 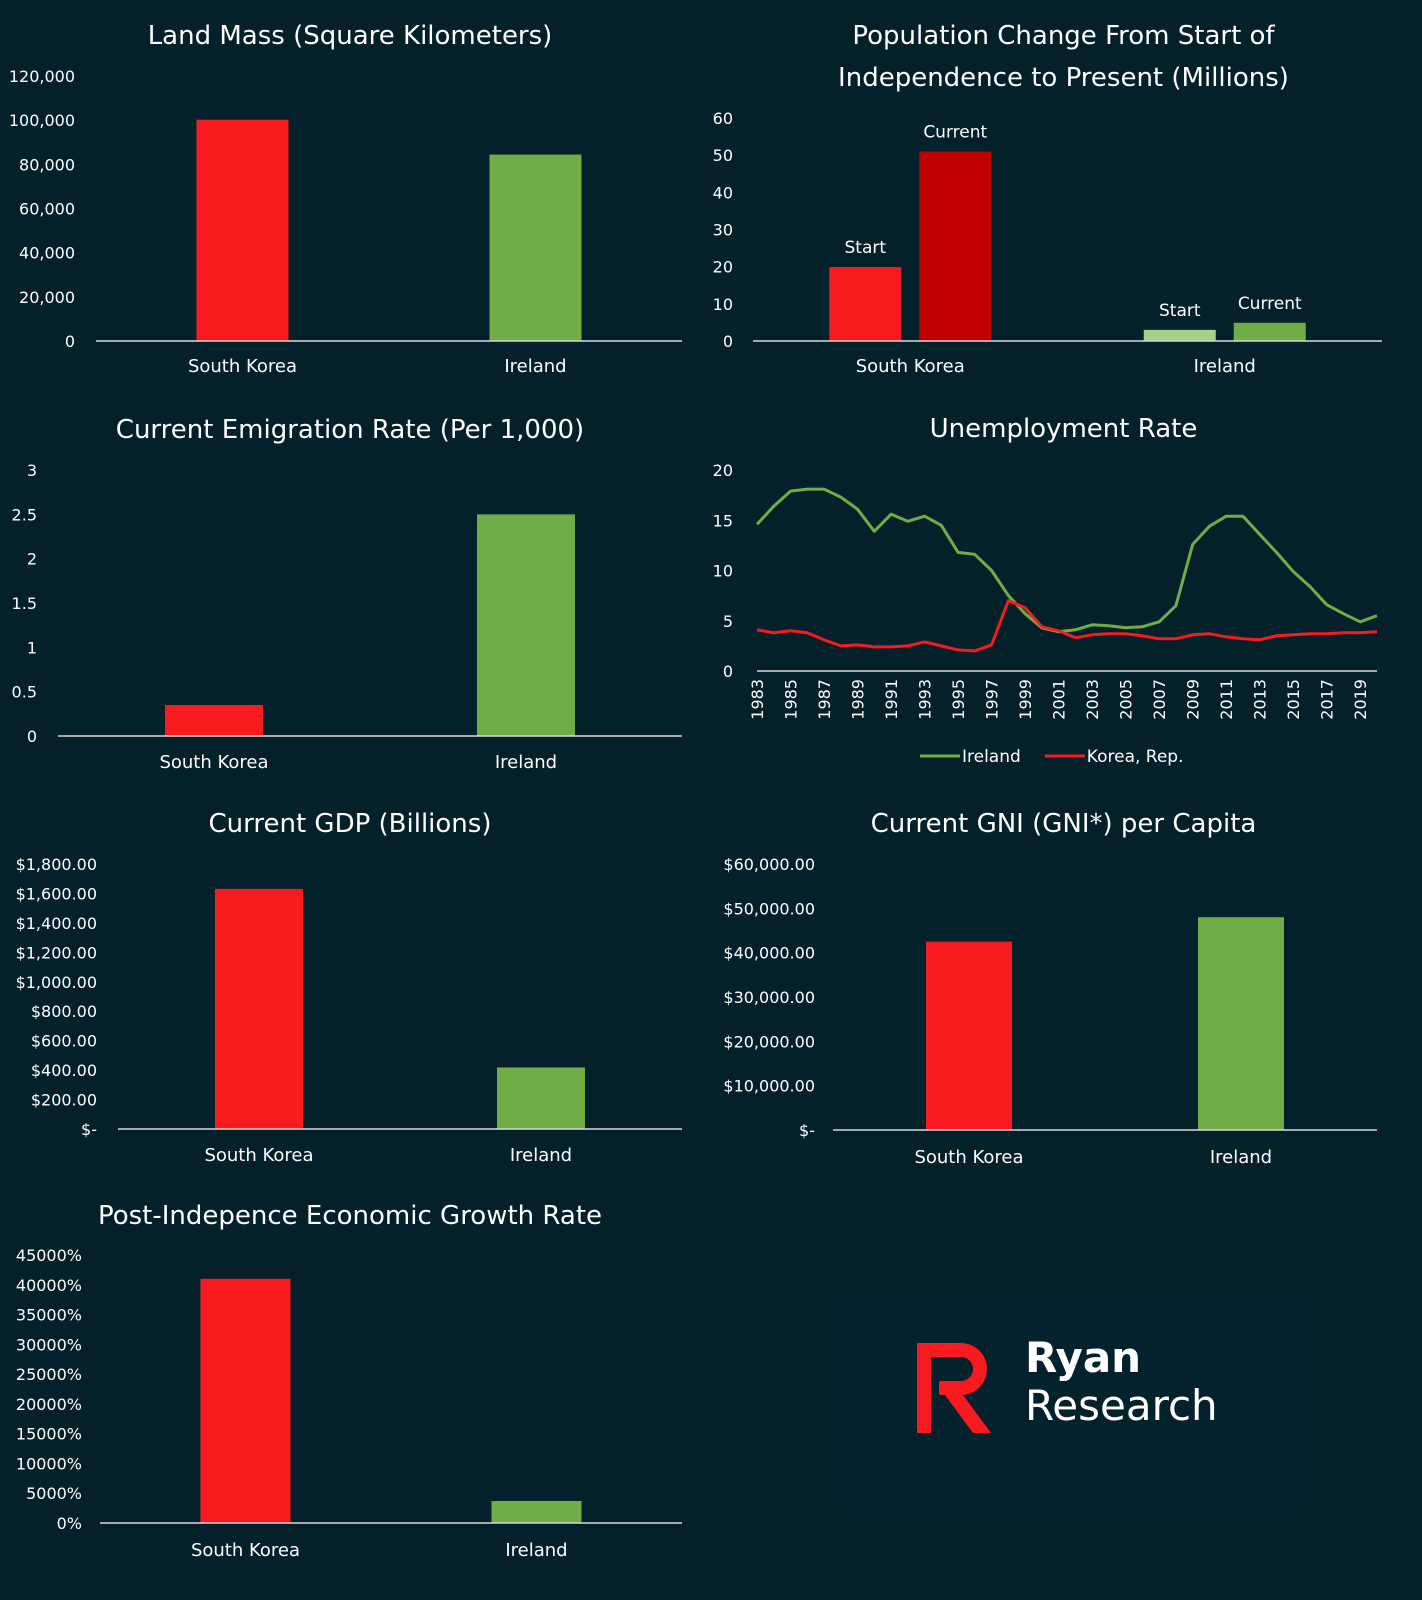 I want to click on x-tick-label: 1997, so click(x=992, y=699).